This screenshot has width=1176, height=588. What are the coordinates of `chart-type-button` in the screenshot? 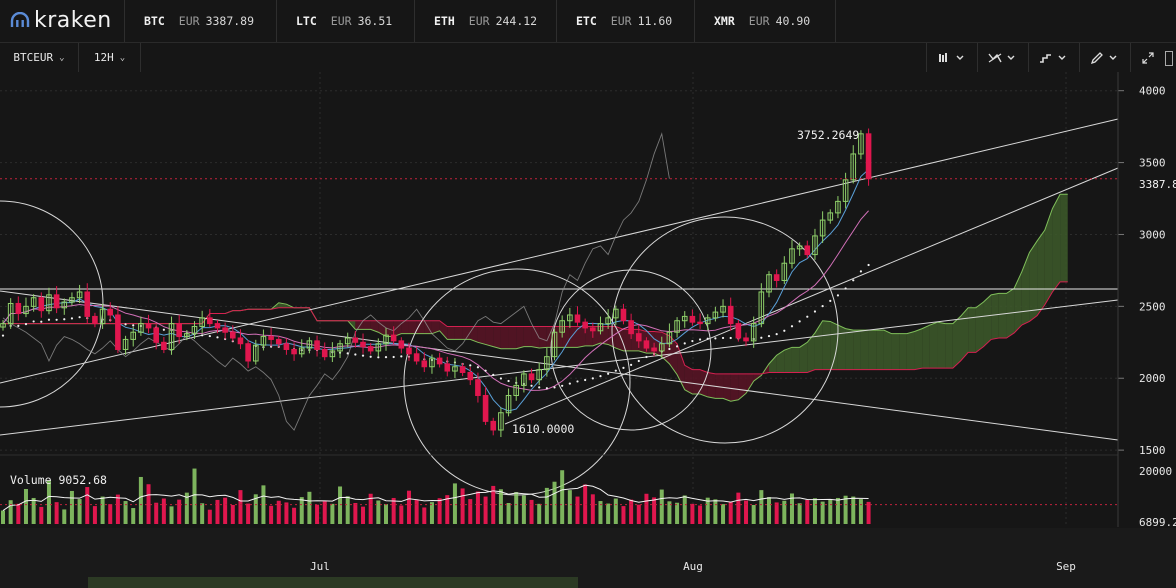 It's located at (1053, 57).